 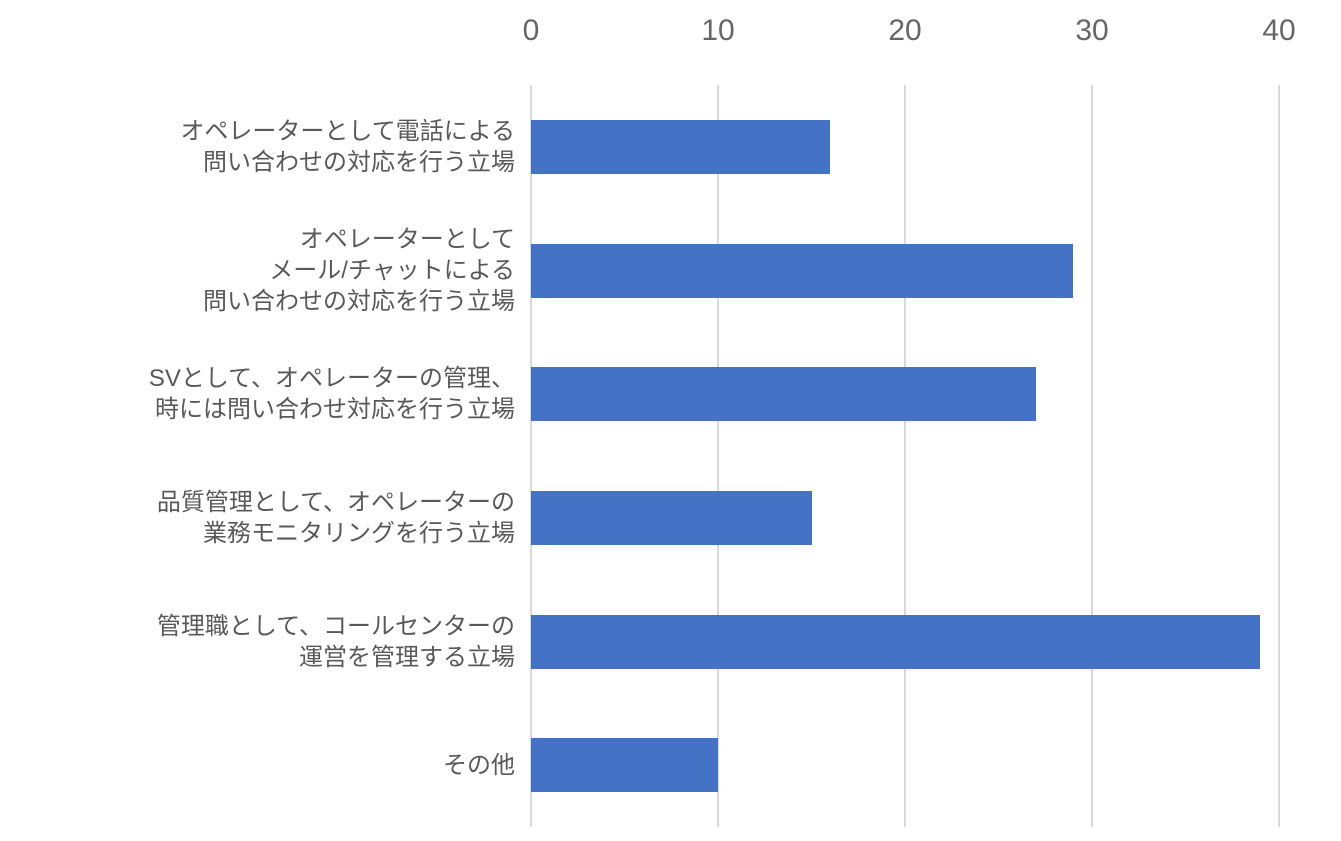 I want to click on x-tick-label: 30, so click(x=1092, y=30).